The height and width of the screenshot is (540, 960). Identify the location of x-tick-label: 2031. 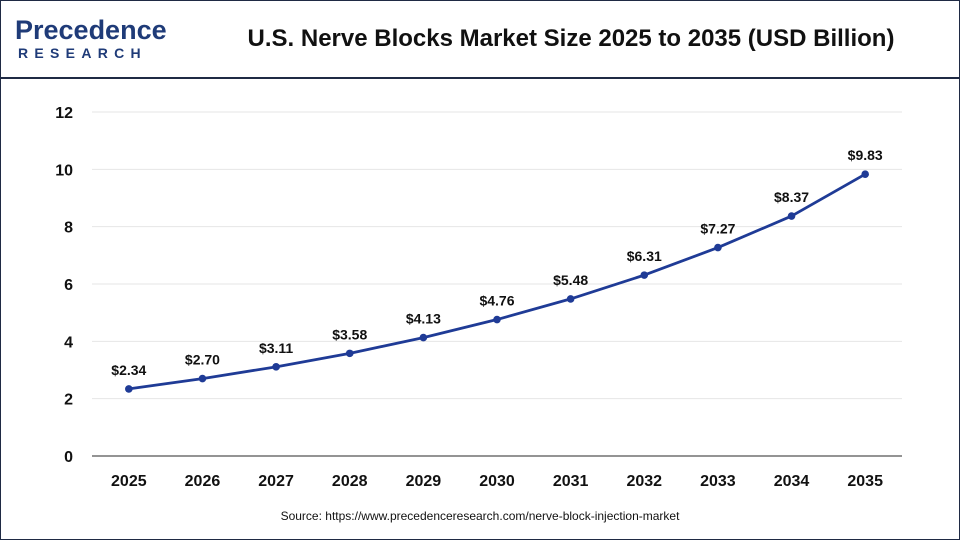
(571, 481).